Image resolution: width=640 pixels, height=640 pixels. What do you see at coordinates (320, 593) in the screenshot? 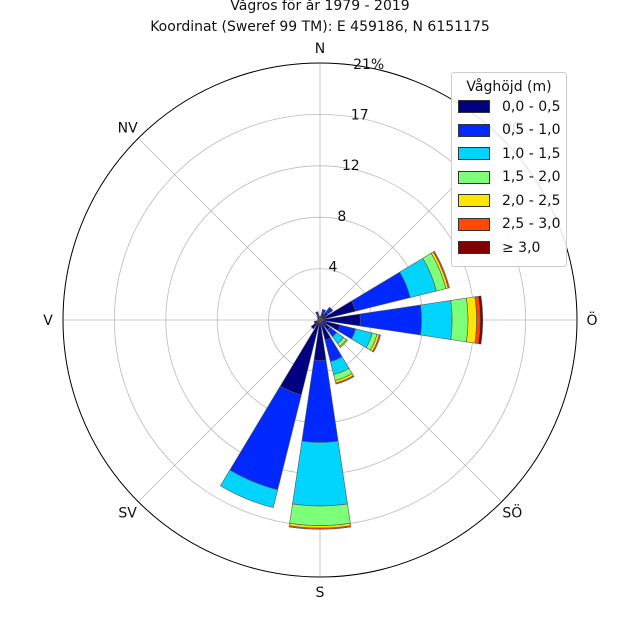
I see `direction-label: S` at bounding box center [320, 593].